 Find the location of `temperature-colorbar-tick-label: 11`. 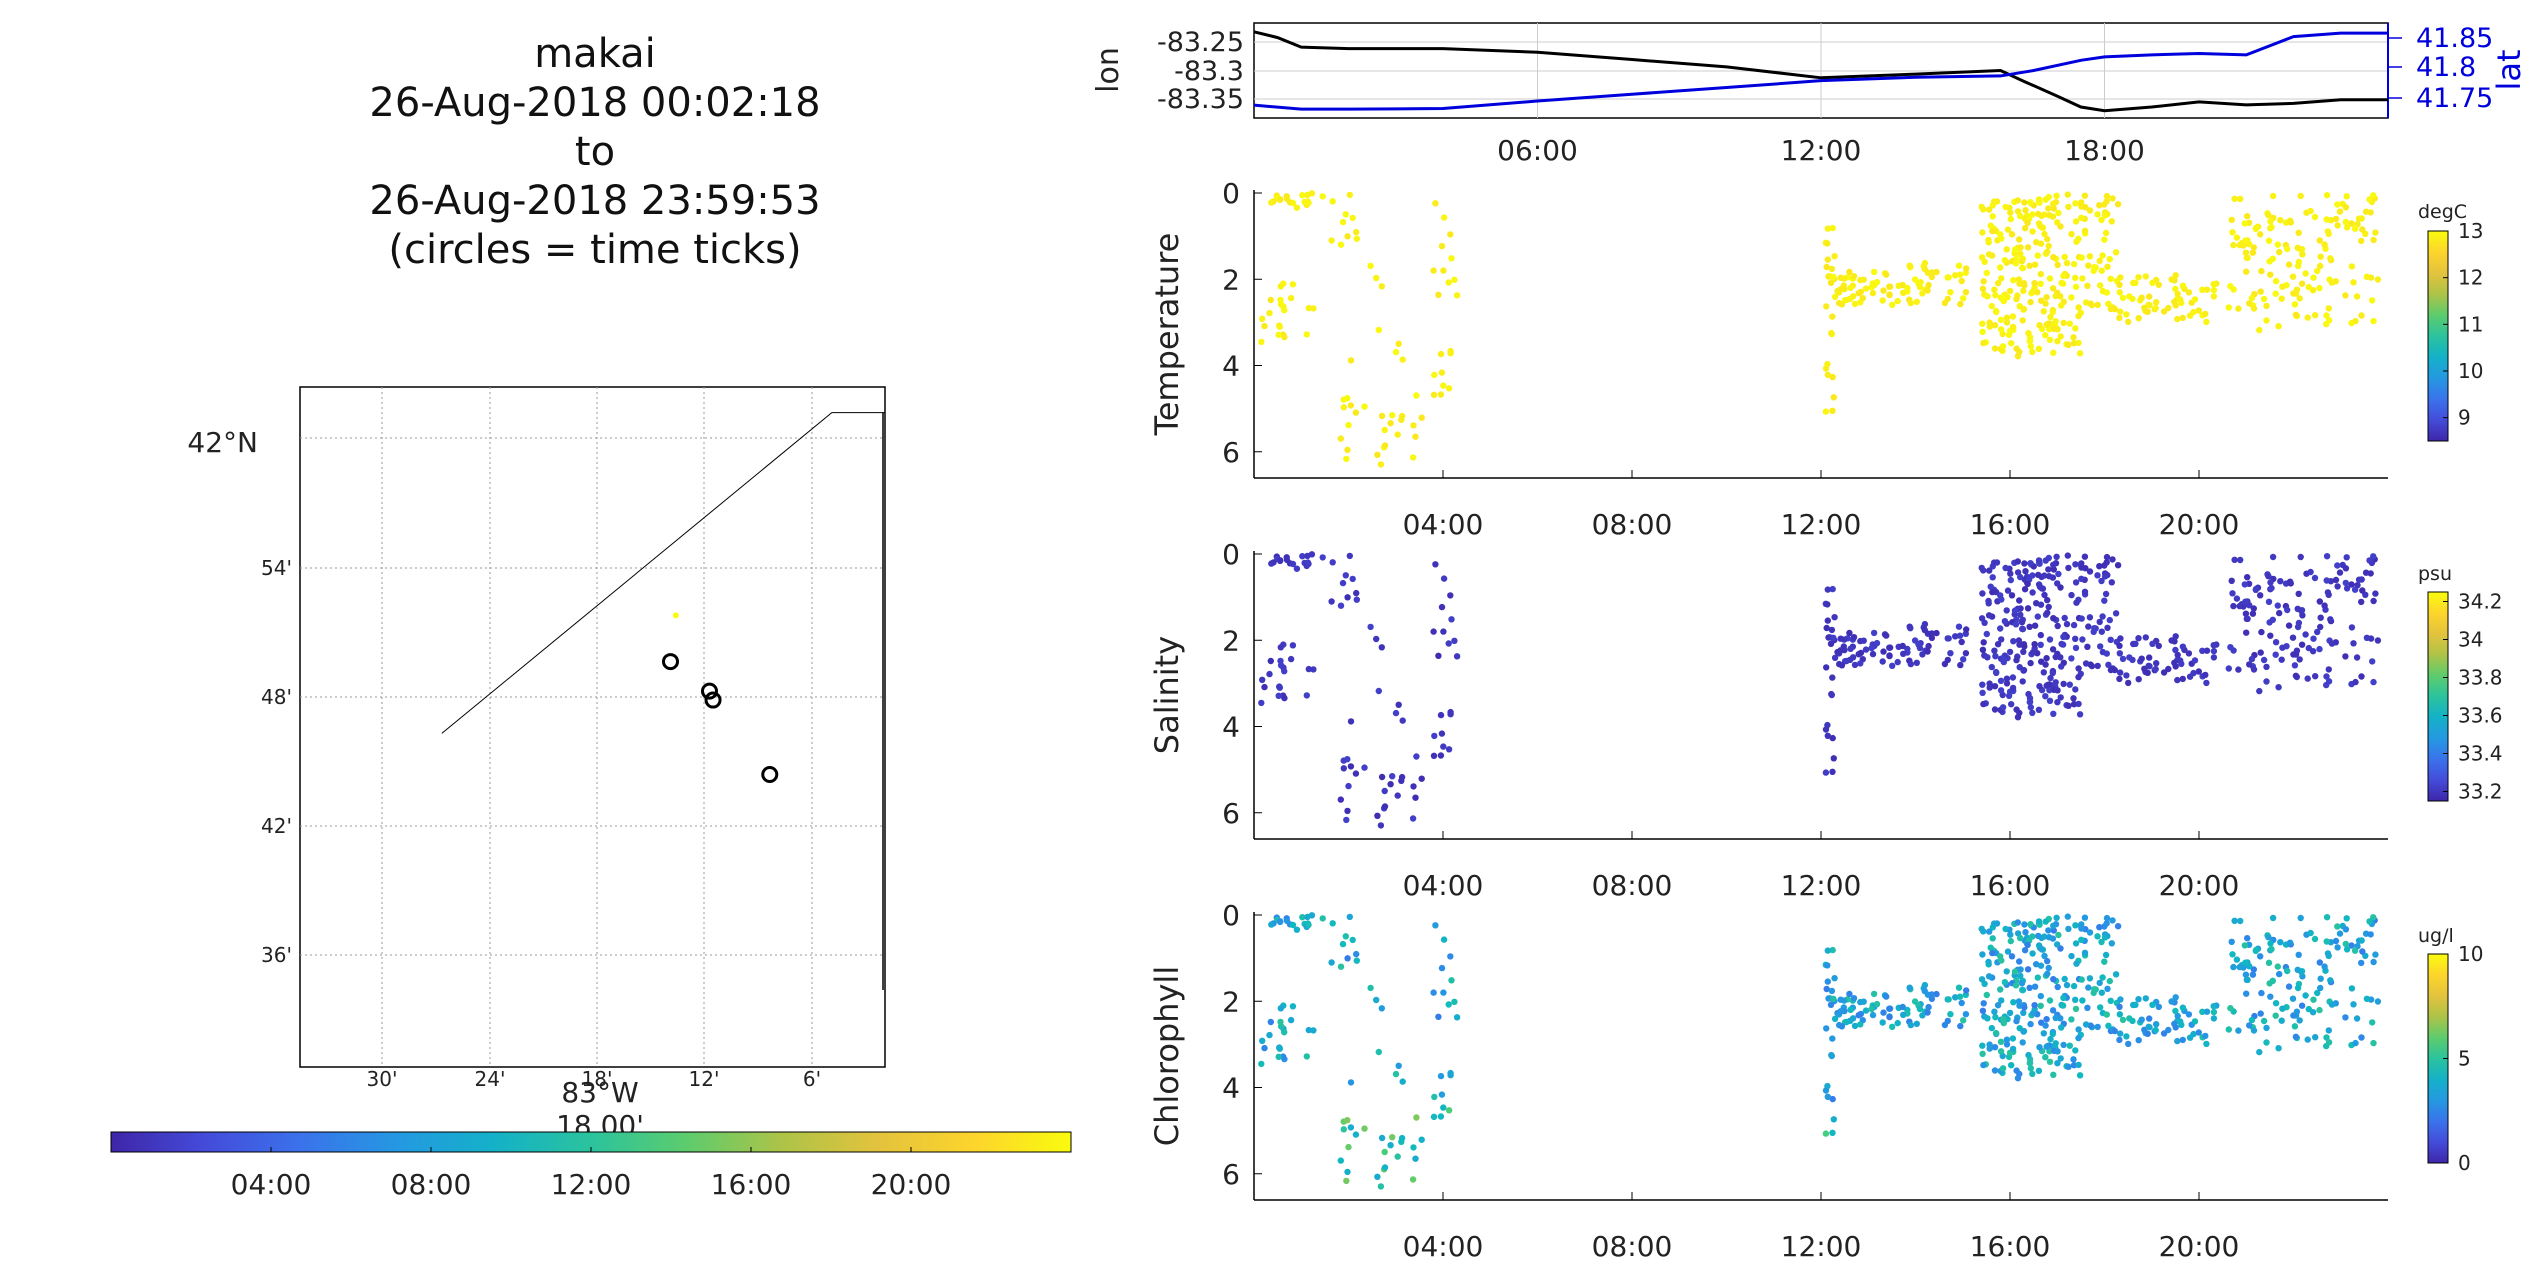

temperature-colorbar-tick-label: 11 is located at coordinates (2470, 324).